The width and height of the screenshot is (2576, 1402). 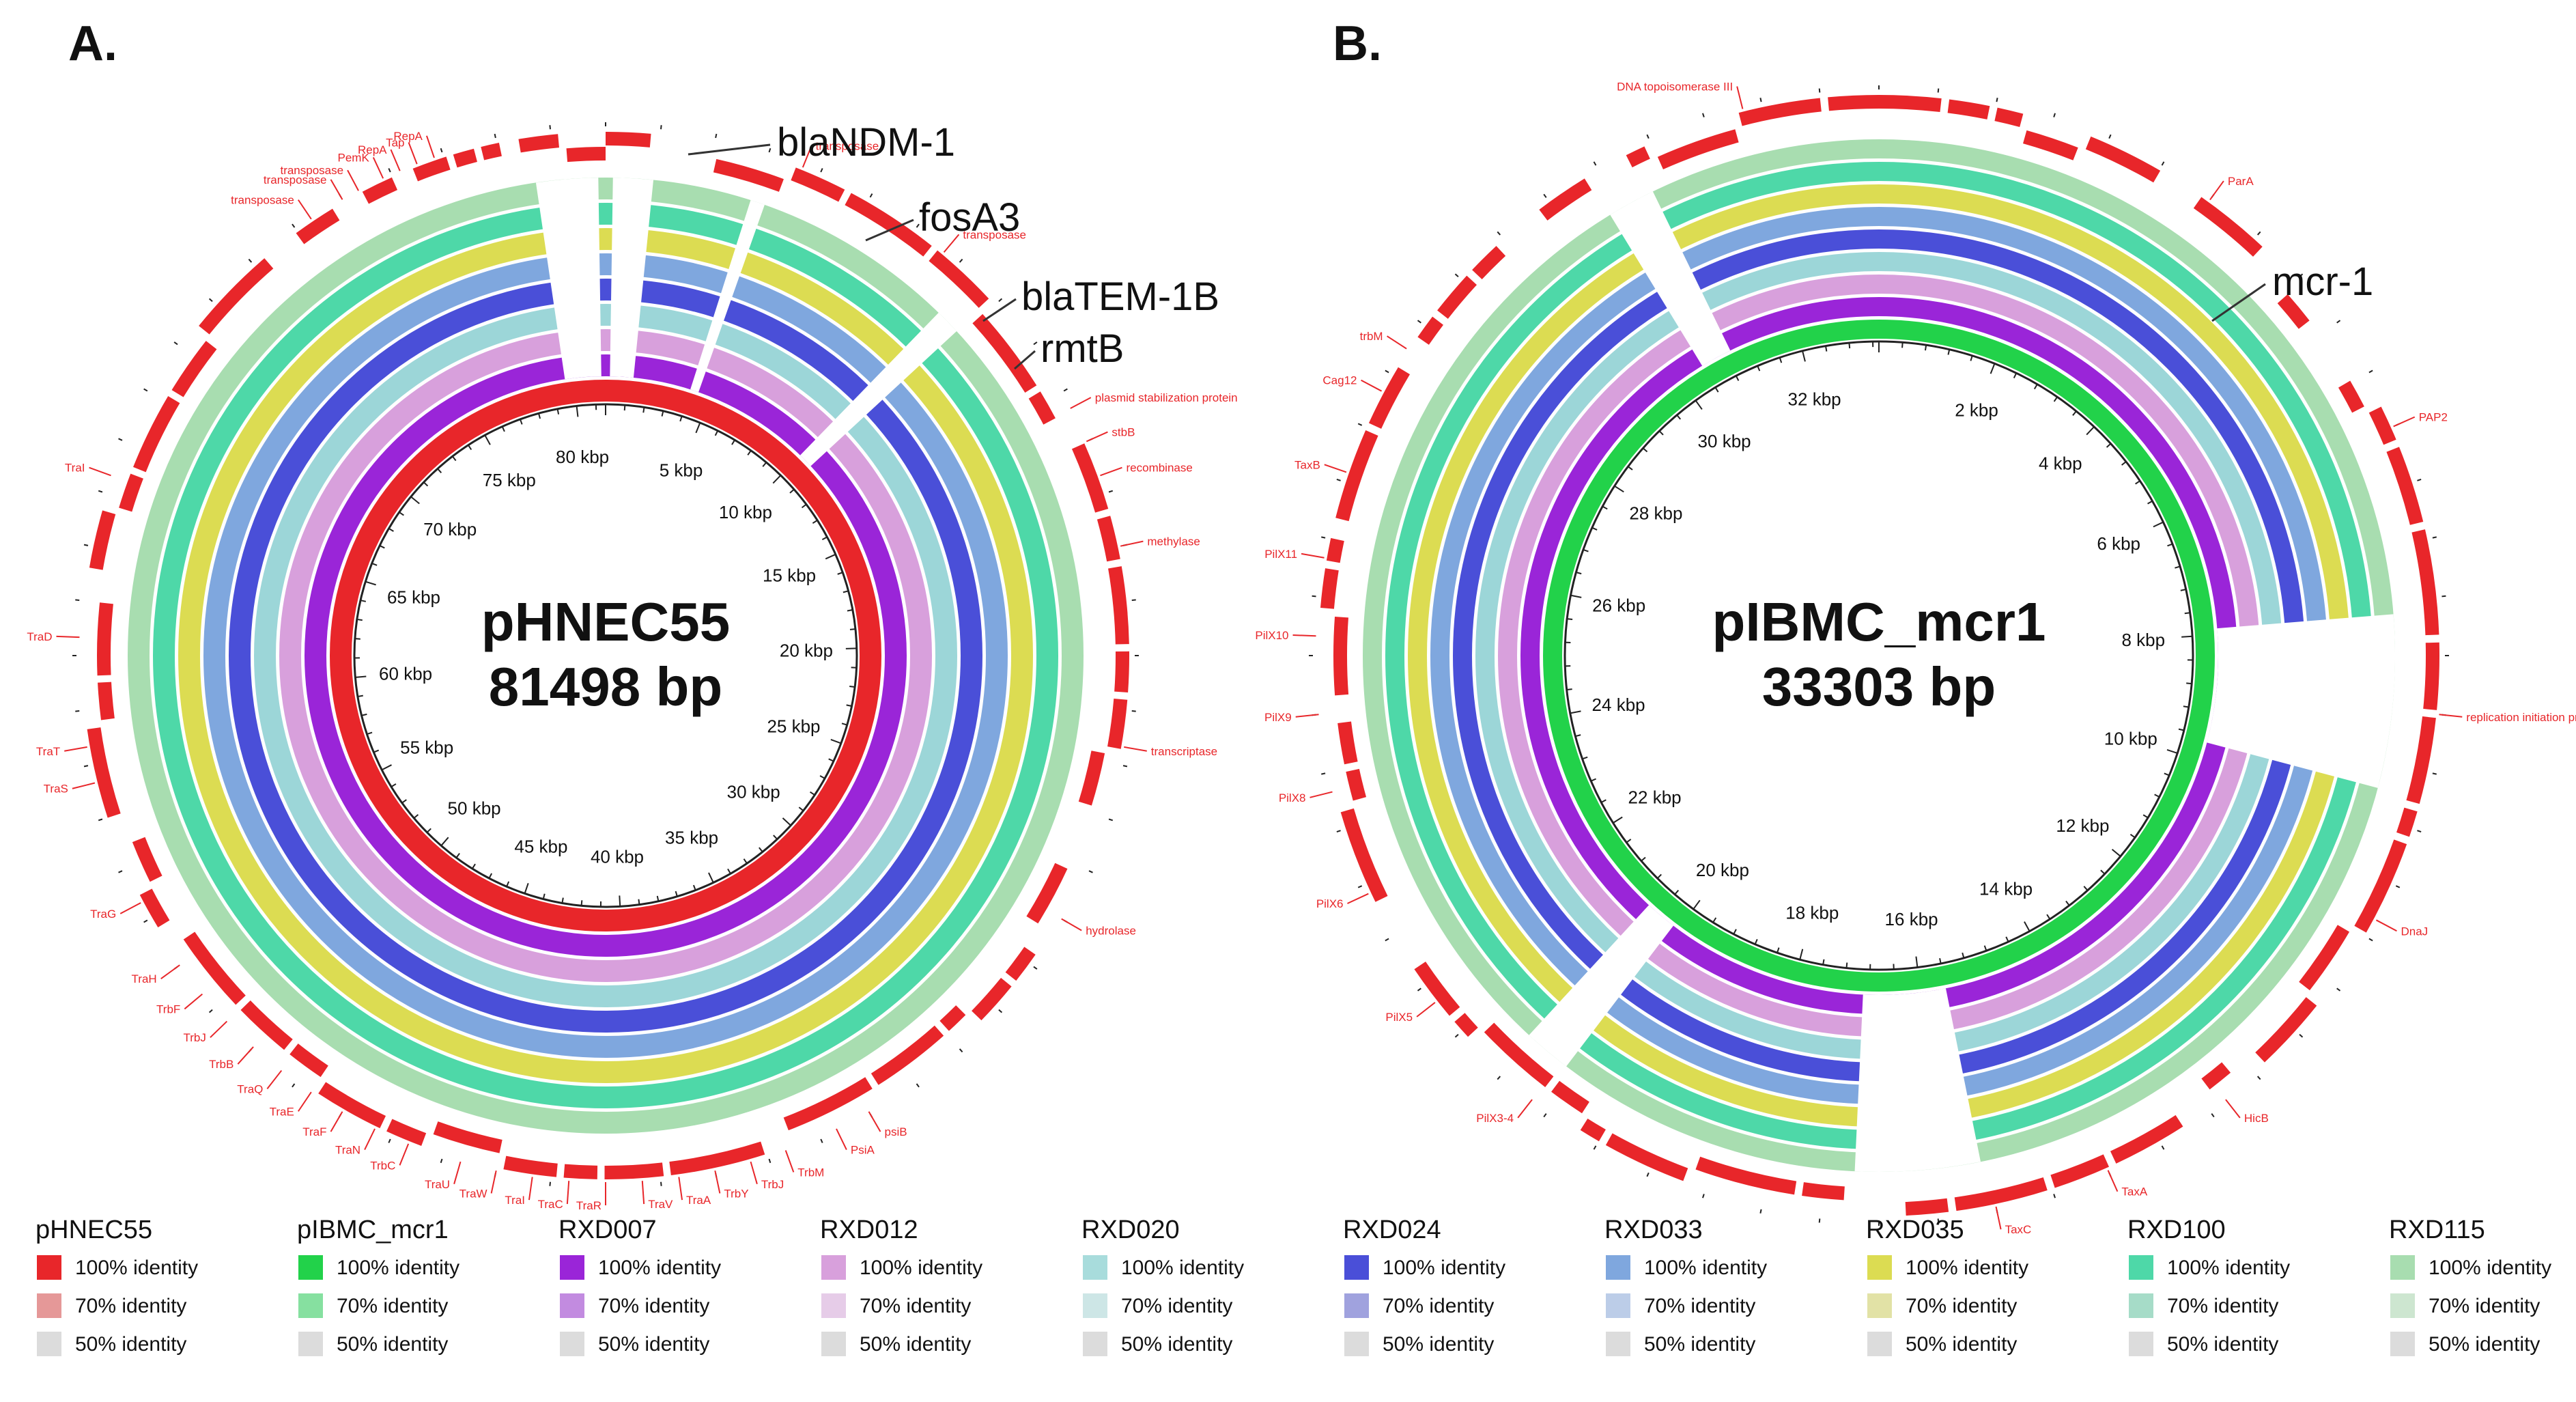 I want to click on legend-title: RXD100, so click(x=2176, y=1230).